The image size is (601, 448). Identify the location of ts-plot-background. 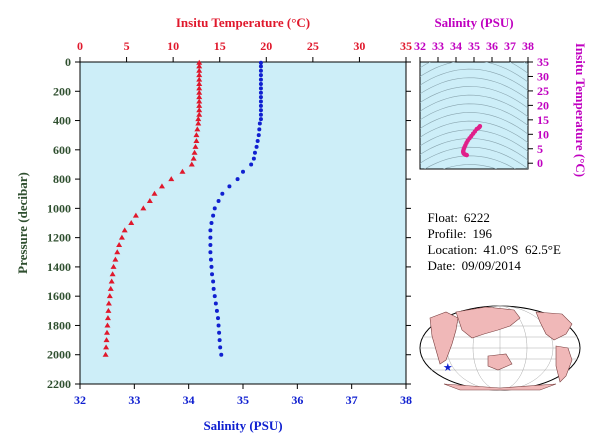
(474, 115).